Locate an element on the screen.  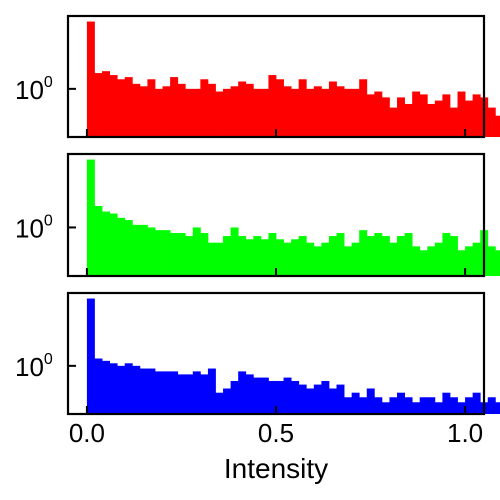
x-tick-label: 1.0 is located at coordinates (465, 433).